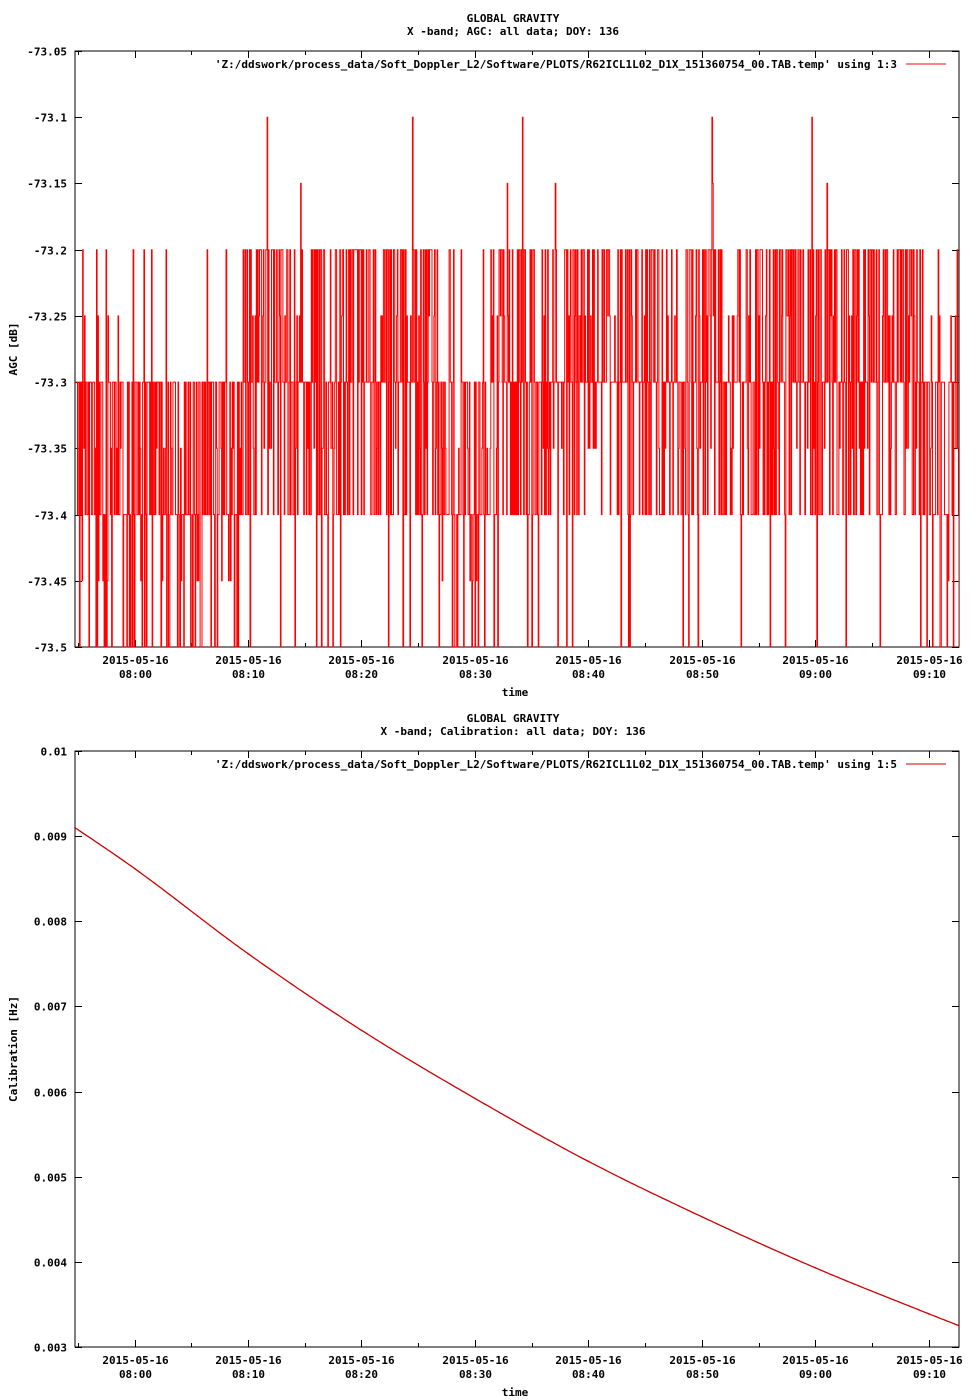  What do you see at coordinates (47, 184) in the screenshot?
I see `y-tick-label: -73.15` at bounding box center [47, 184].